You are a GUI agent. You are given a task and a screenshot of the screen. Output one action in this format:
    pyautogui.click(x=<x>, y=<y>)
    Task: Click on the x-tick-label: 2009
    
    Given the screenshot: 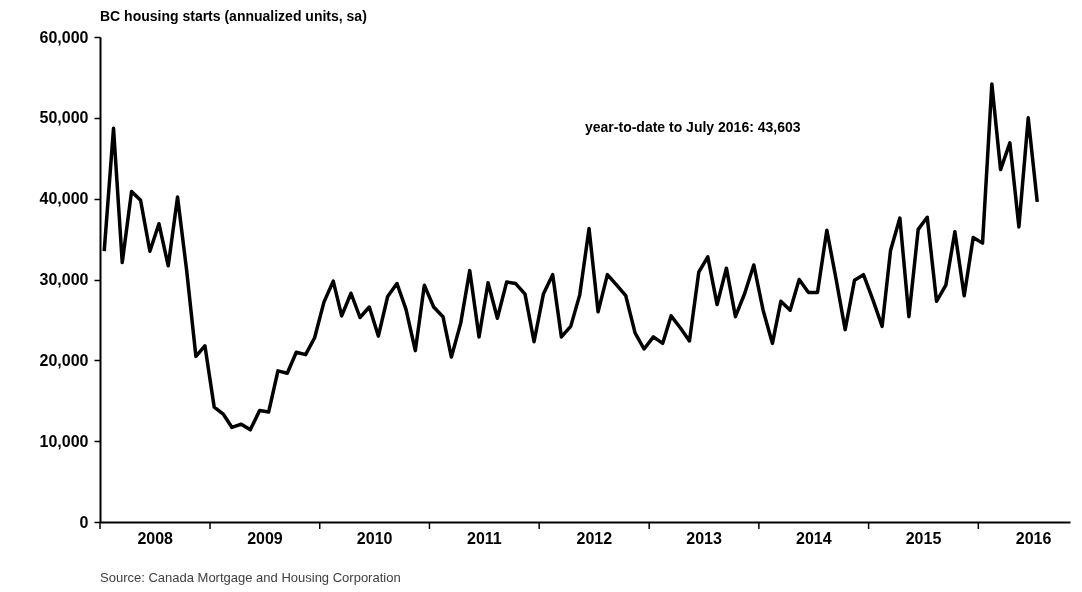 What is the action you would take?
    pyautogui.click(x=265, y=538)
    